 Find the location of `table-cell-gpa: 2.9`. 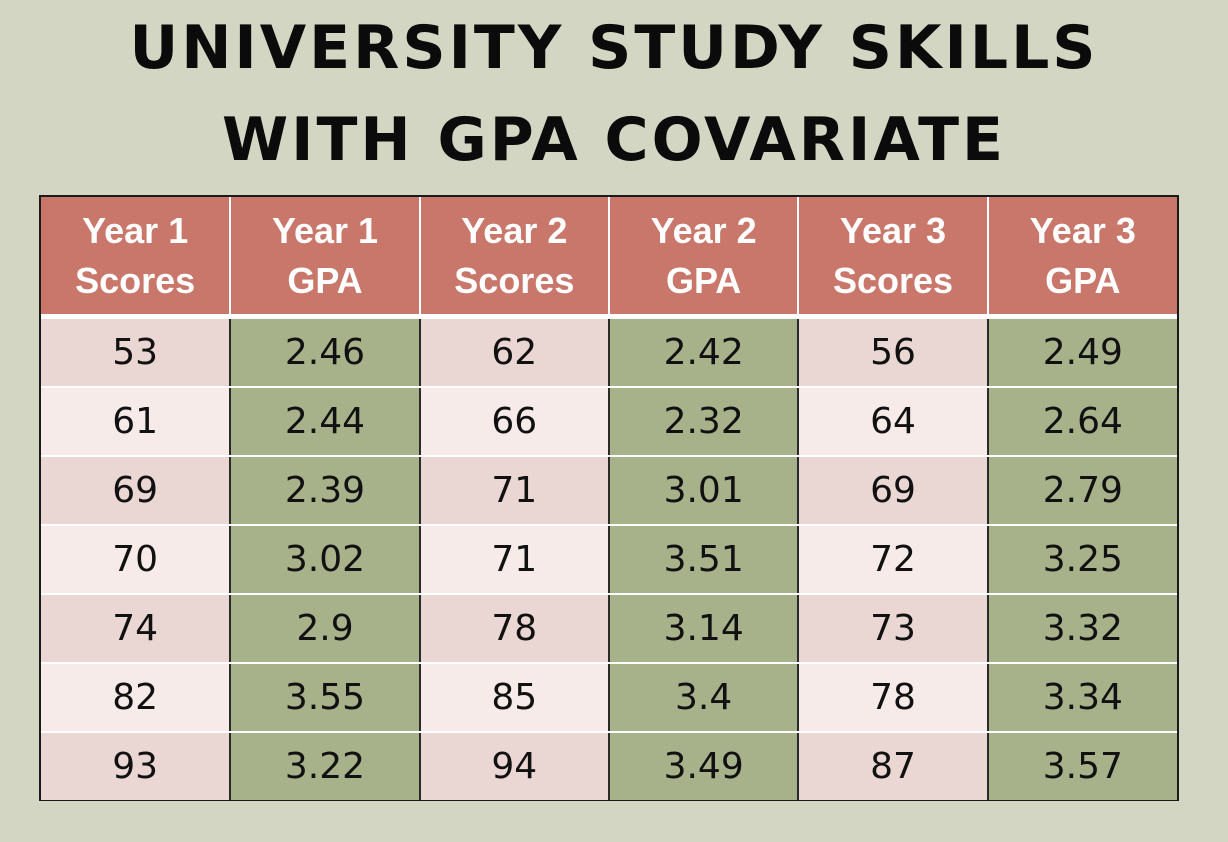

table-cell-gpa: 2.9 is located at coordinates (325, 629).